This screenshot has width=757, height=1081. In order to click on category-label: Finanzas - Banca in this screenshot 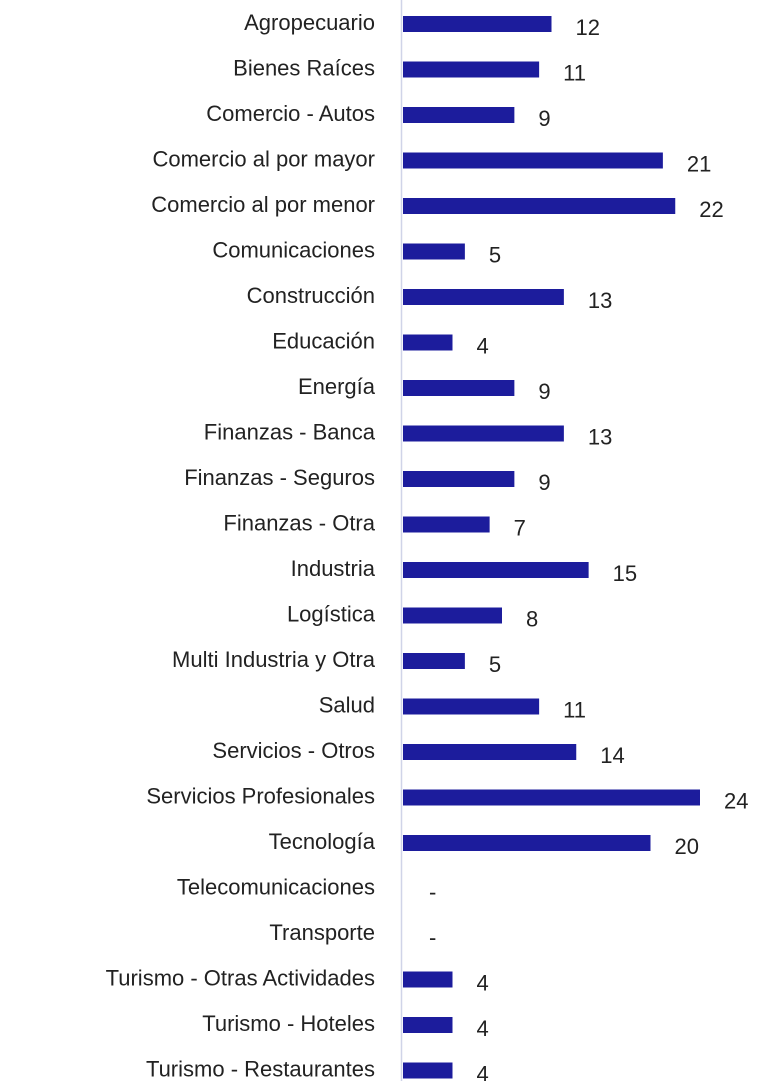, I will do `click(290, 431)`.